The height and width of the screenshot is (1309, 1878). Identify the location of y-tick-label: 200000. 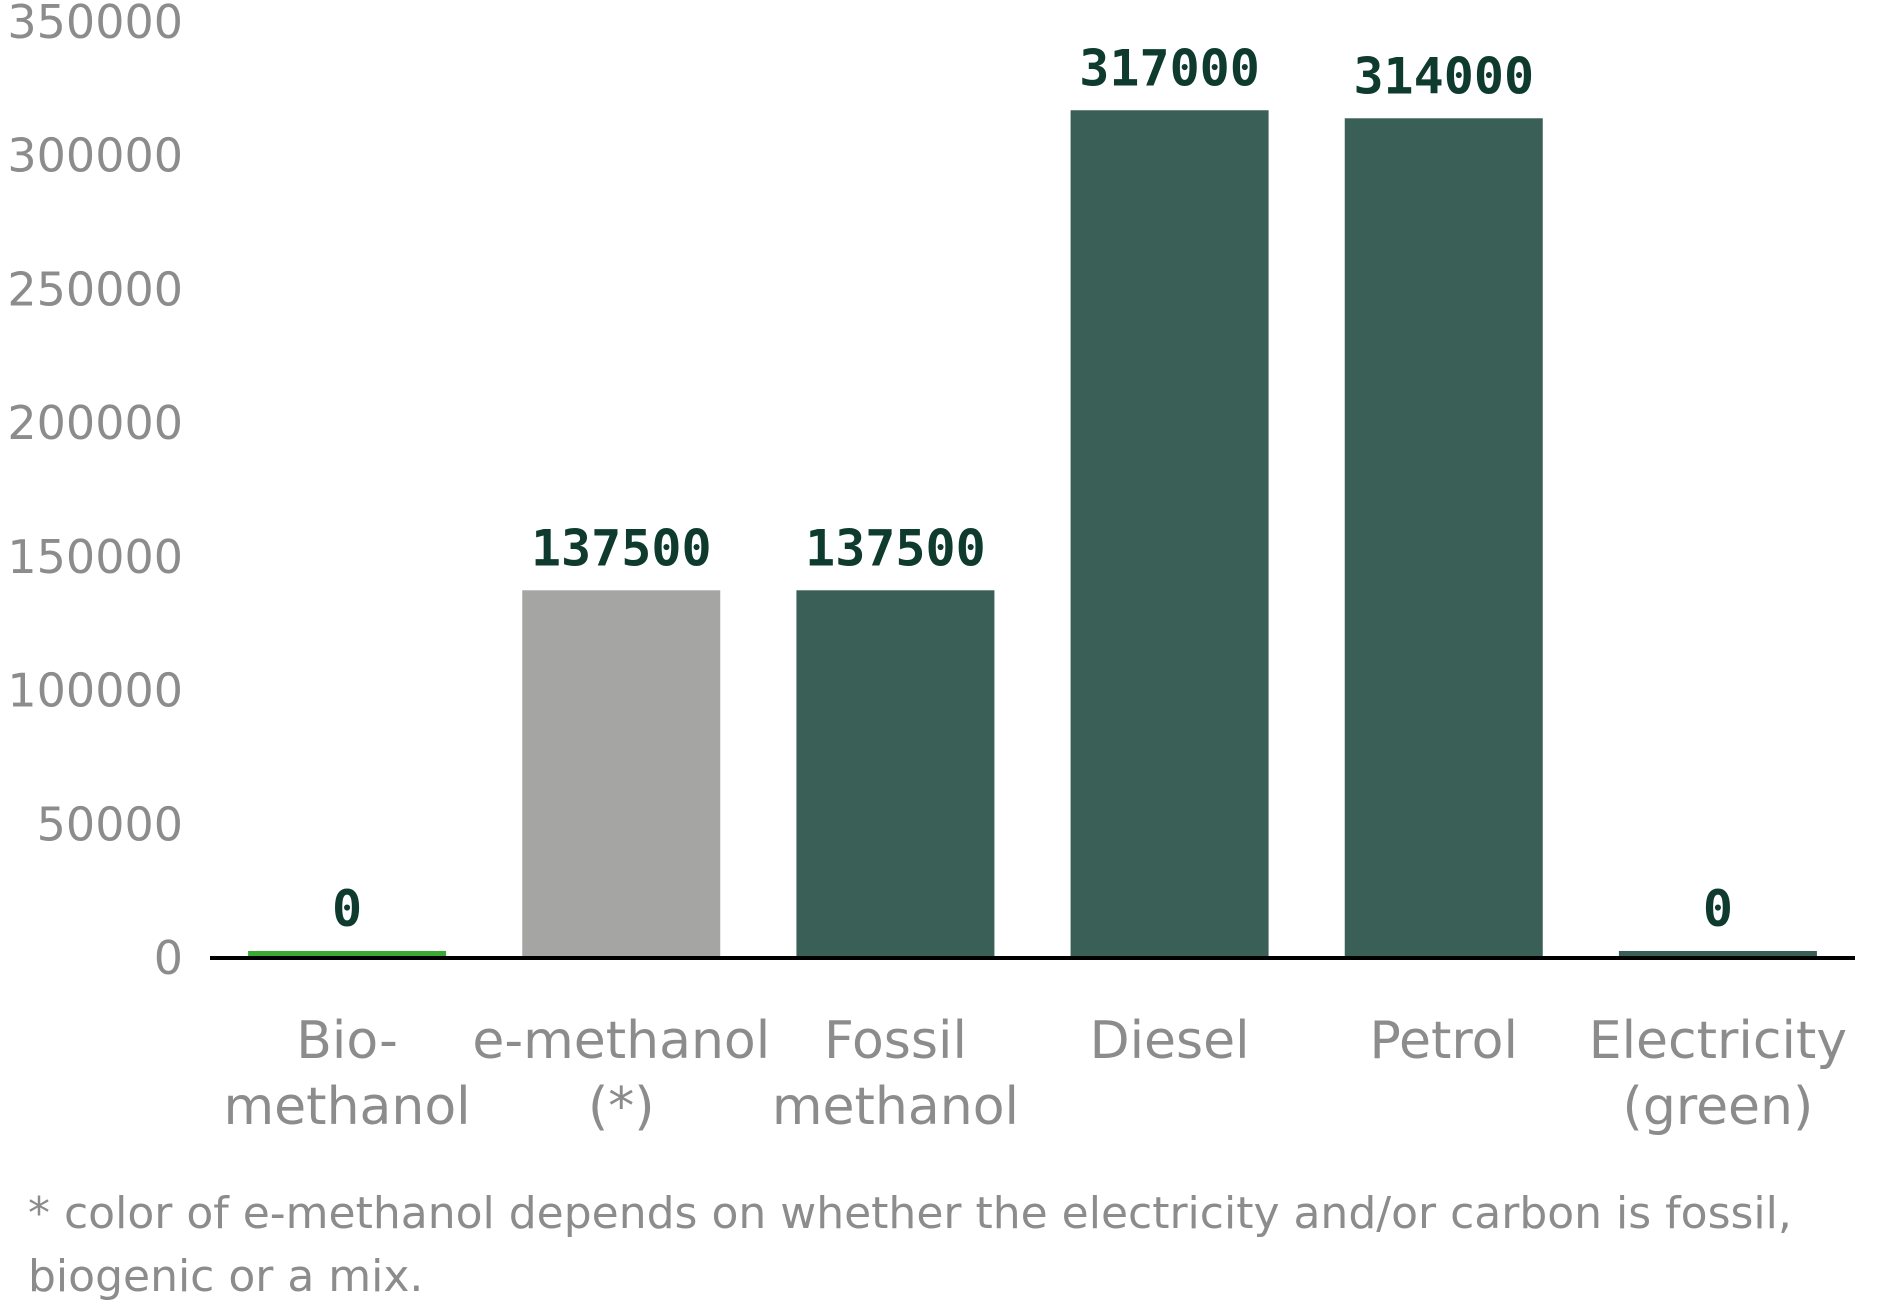
(95, 423).